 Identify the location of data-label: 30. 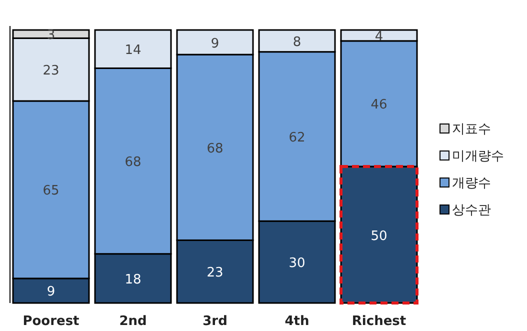
(297, 264).